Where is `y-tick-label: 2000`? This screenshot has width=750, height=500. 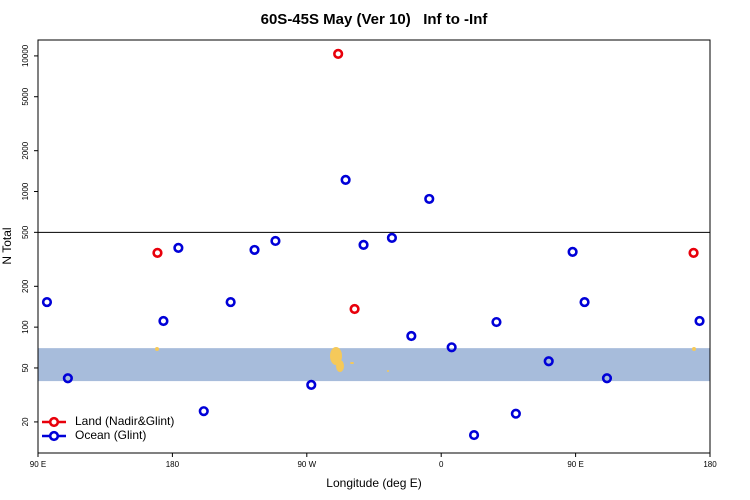 y-tick-label: 2000 is located at coordinates (25, 150).